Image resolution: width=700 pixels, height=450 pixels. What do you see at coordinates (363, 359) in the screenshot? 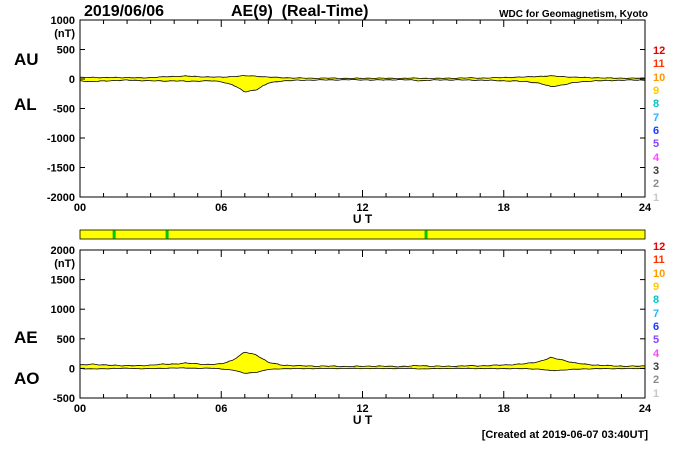
I see `series-line-AE` at bounding box center [363, 359].